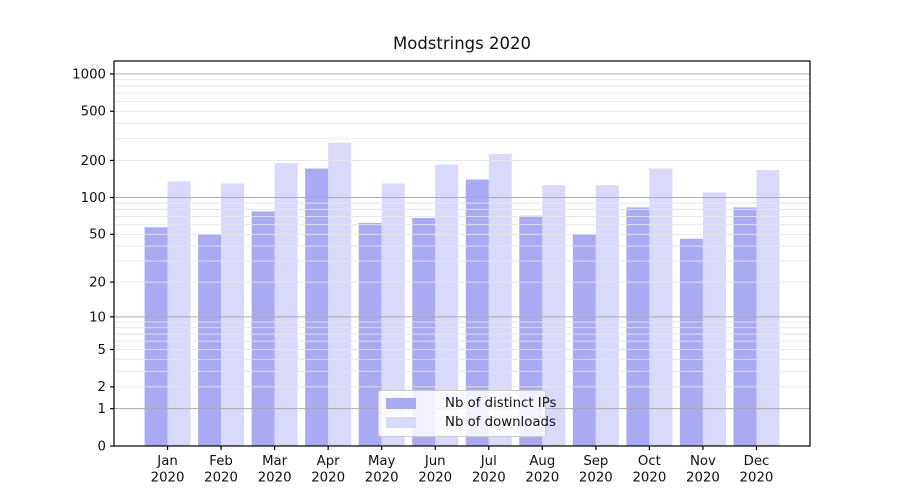 The image size is (900, 500). I want to click on x-tick-label-month: Feb, so click(221, 461).